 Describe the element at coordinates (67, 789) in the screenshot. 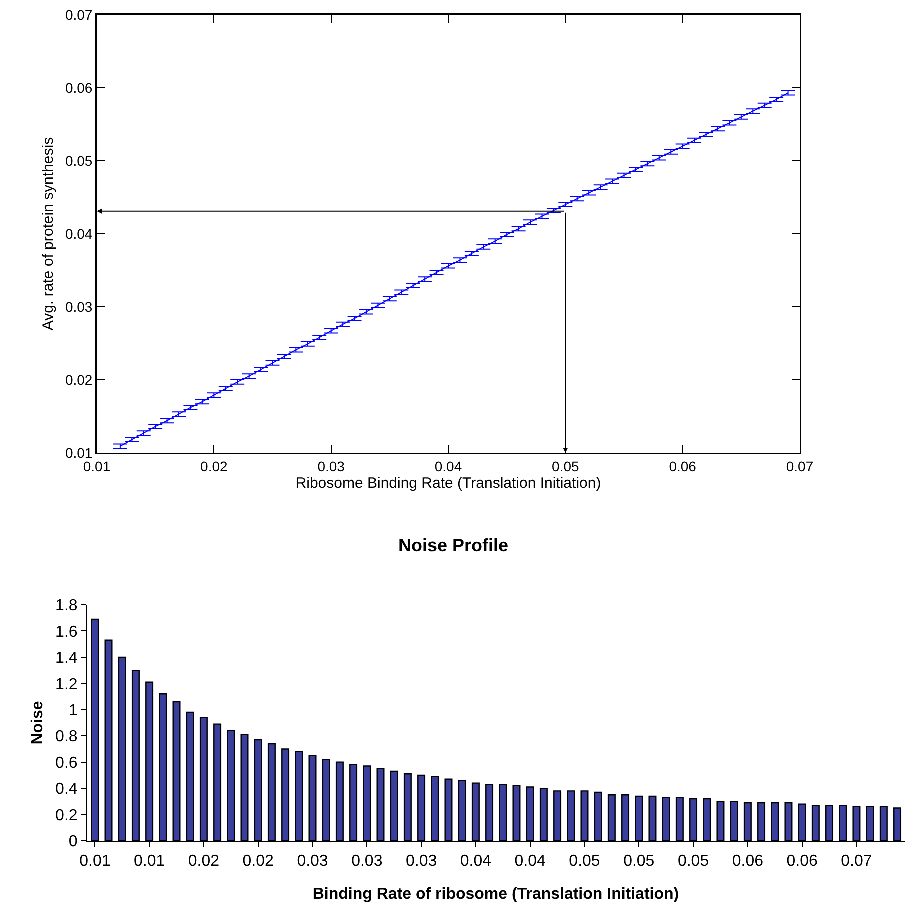

I see `y-tick-label: 0.4` at that location.